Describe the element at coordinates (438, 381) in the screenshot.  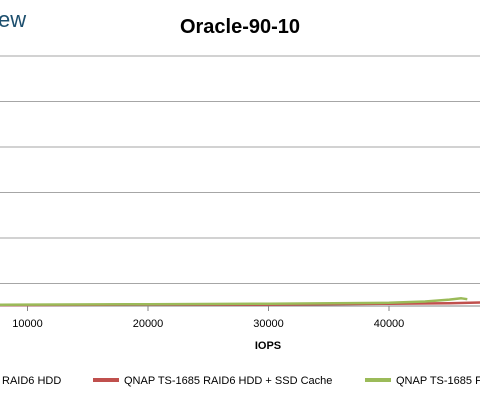
I see `legend-label-3: QNAP TS-1685 F` at that location.